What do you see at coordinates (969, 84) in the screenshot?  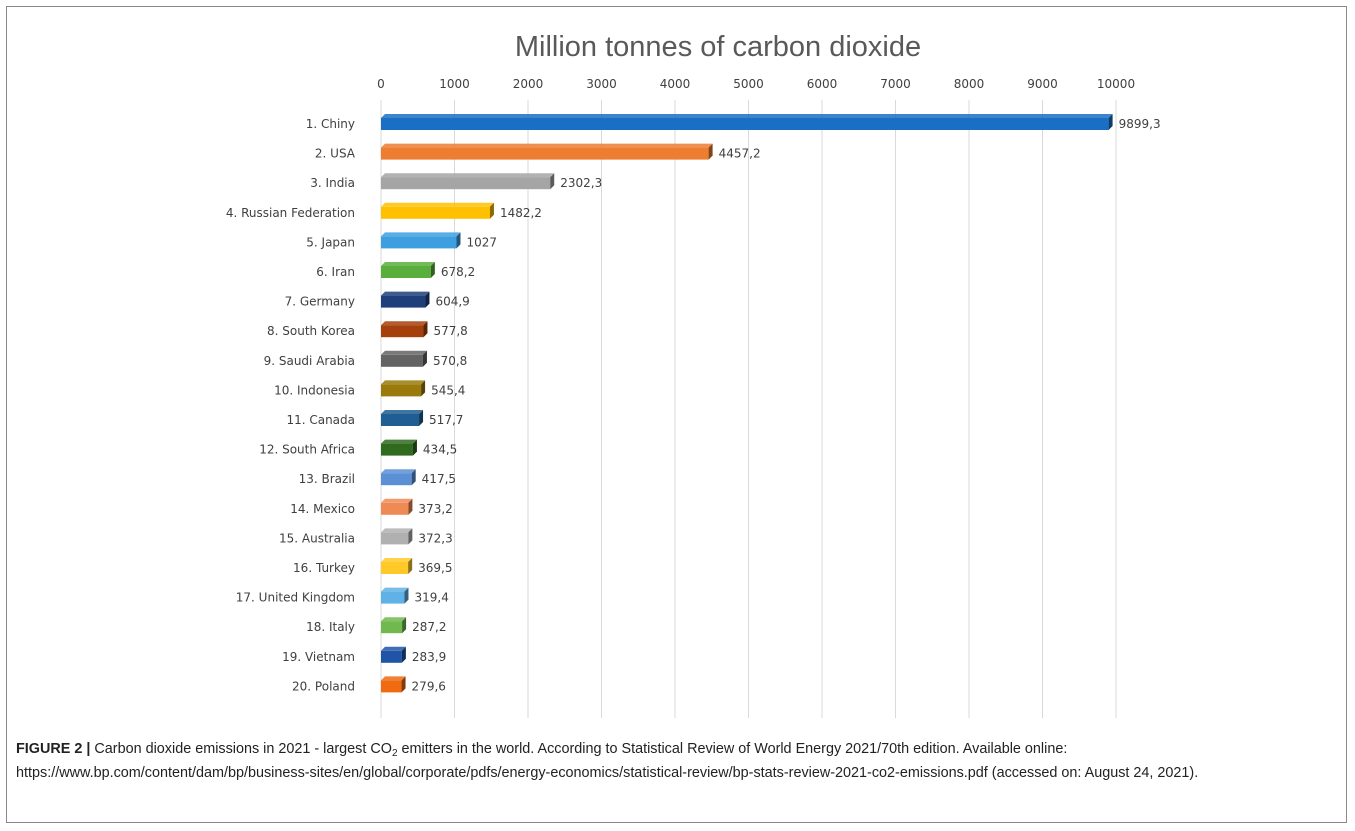 I see `x-tick-label: 8000` at bounding box center [969, 84].